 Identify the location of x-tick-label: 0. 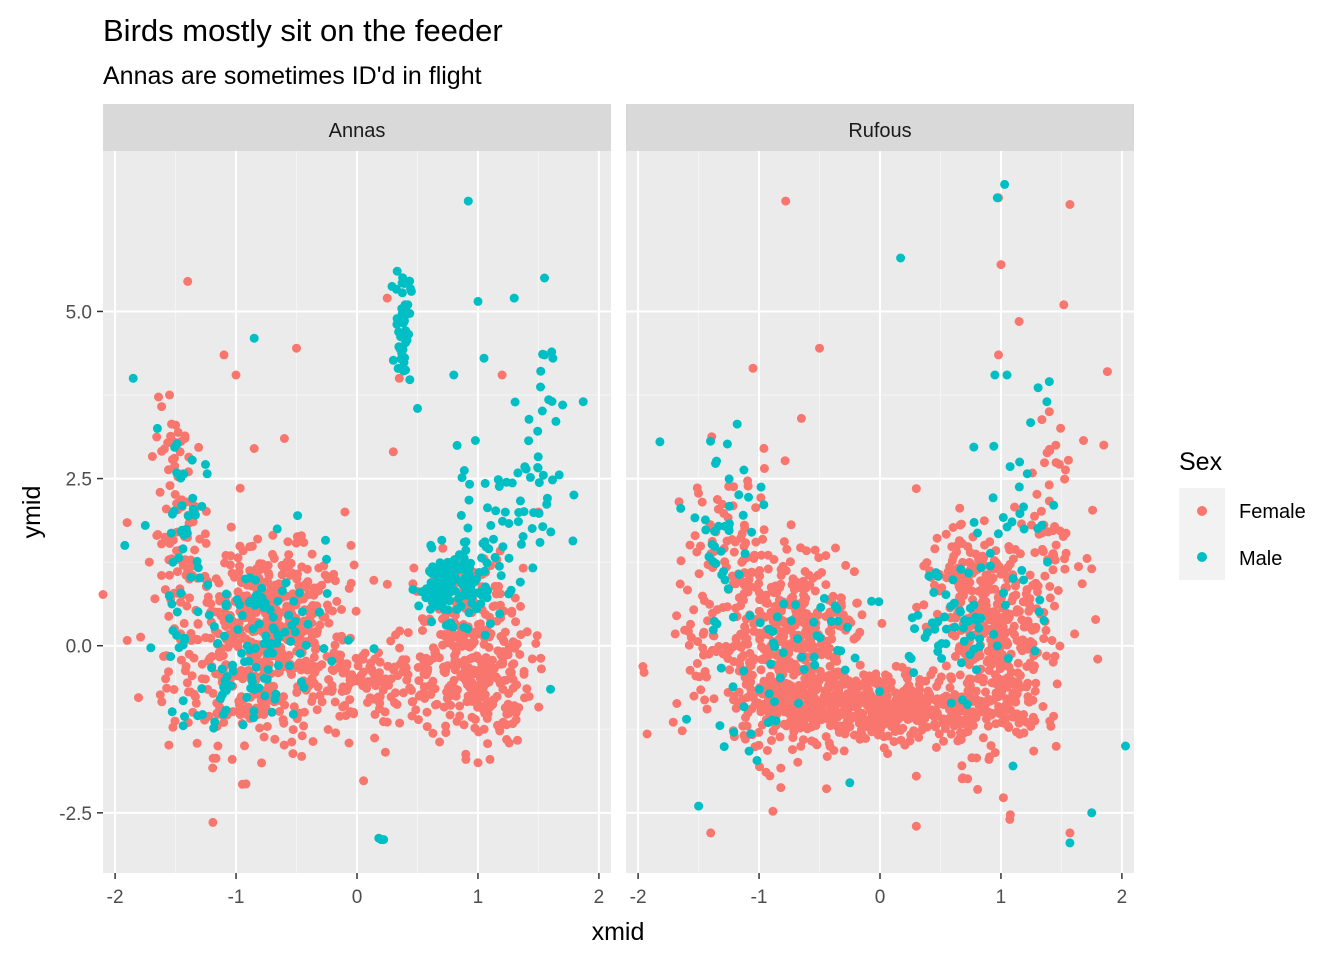
(880, 897).